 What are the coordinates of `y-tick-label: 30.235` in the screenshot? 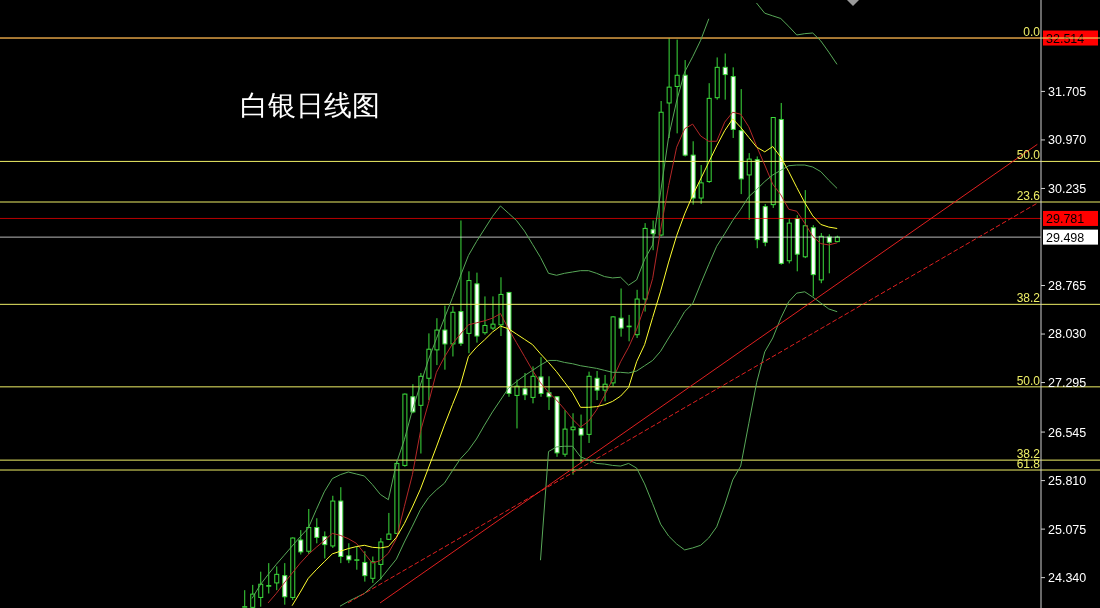 It's located at (1067, 188).